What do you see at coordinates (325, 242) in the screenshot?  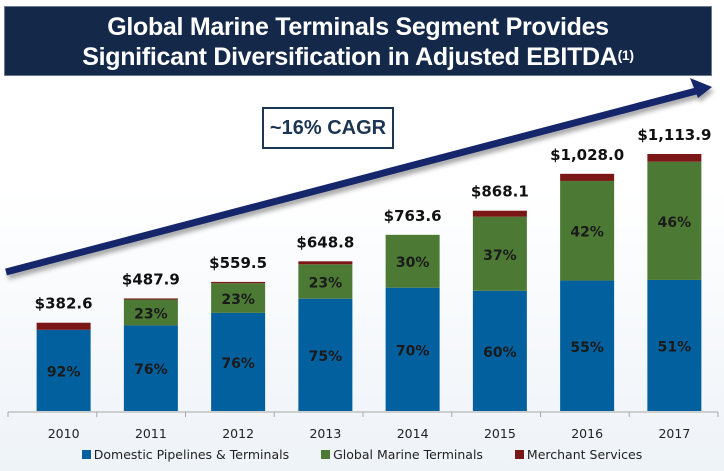 I see `total-label-2013: $648.8` at bounding box center [325, 242].